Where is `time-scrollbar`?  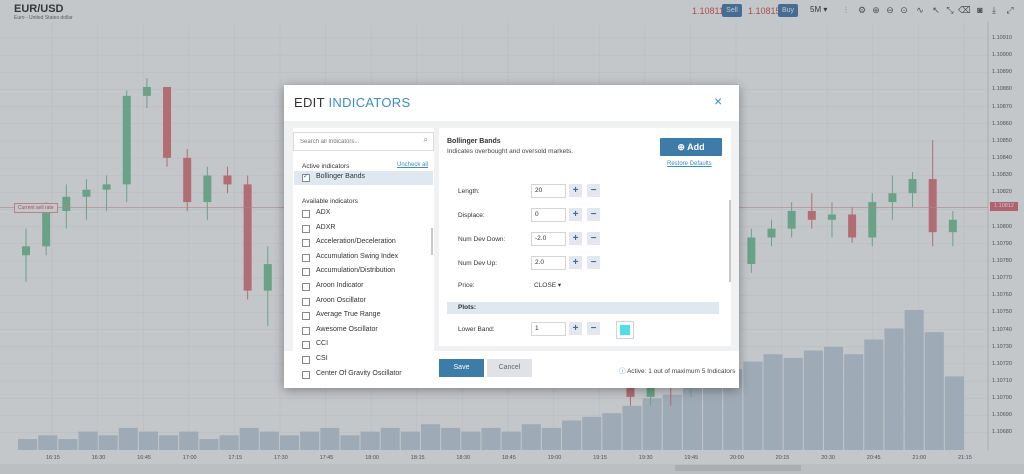
time-scrollbar is located at coordinates (512, 469).